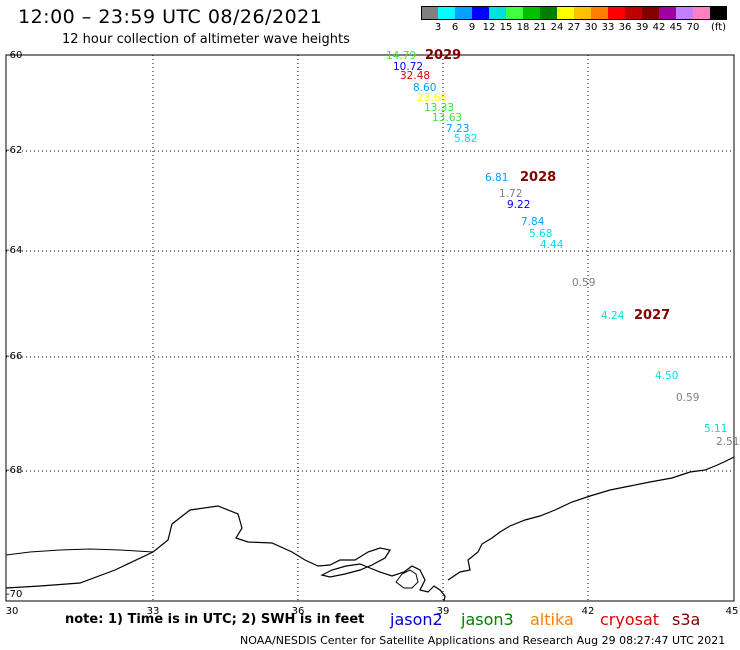 This screenshot has height=650, width=740. What do you see at coordinates (438, 27) in the screenshot?
I see `color-scale-tick: 3` at bounding box center [438, 27].